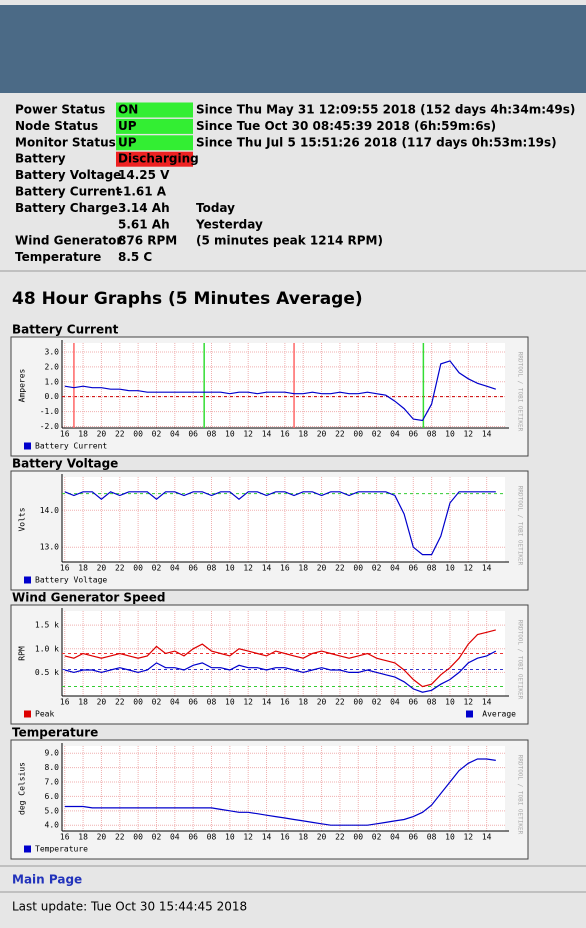 The width and height of the screenshot is (586, 928). What do you see at coordinates (499, 714) in the screenshot?
I see `legend-label: Average` at bounding box center [499, 714].